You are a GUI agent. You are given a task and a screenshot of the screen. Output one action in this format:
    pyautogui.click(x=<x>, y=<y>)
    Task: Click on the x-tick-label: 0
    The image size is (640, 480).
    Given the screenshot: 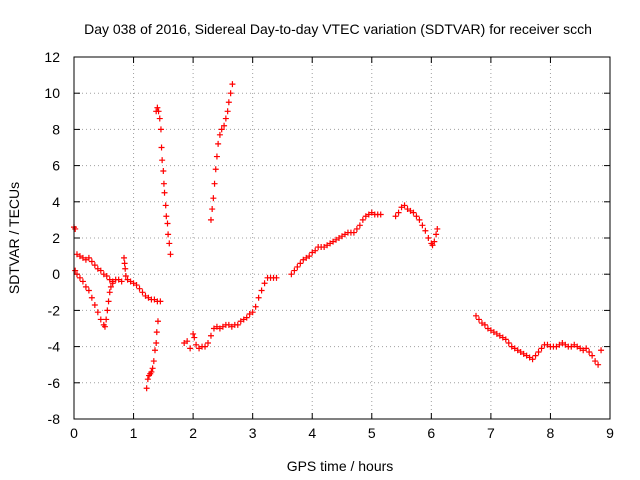 What is the action you would take?
    pyautogui.click(x=74, y=433)
    